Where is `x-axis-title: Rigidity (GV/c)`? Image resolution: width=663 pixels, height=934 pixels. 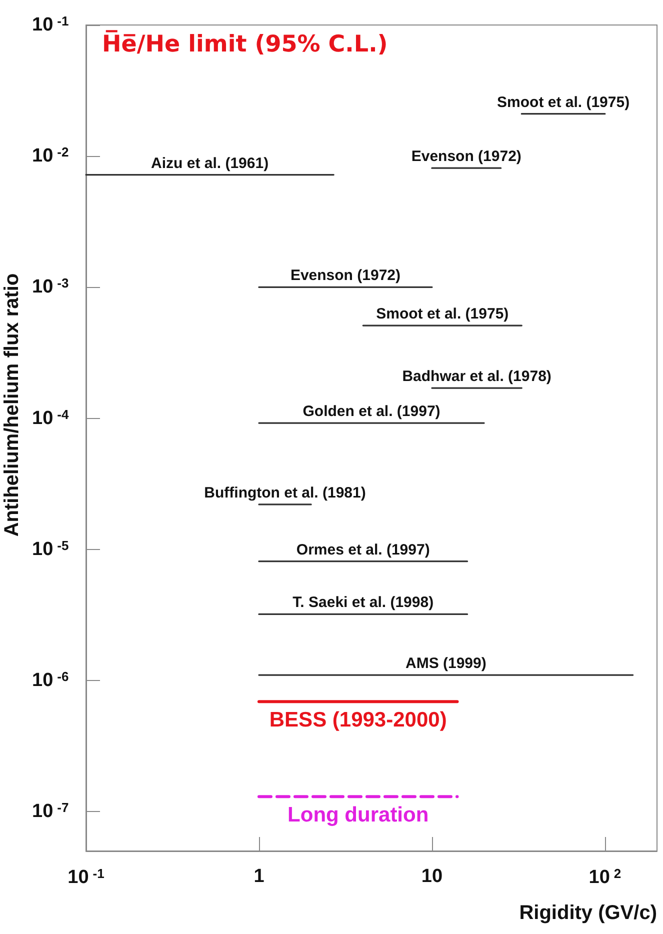 x-axis-title: Rigidity (GV/c) is located at coordinates (588, 913).